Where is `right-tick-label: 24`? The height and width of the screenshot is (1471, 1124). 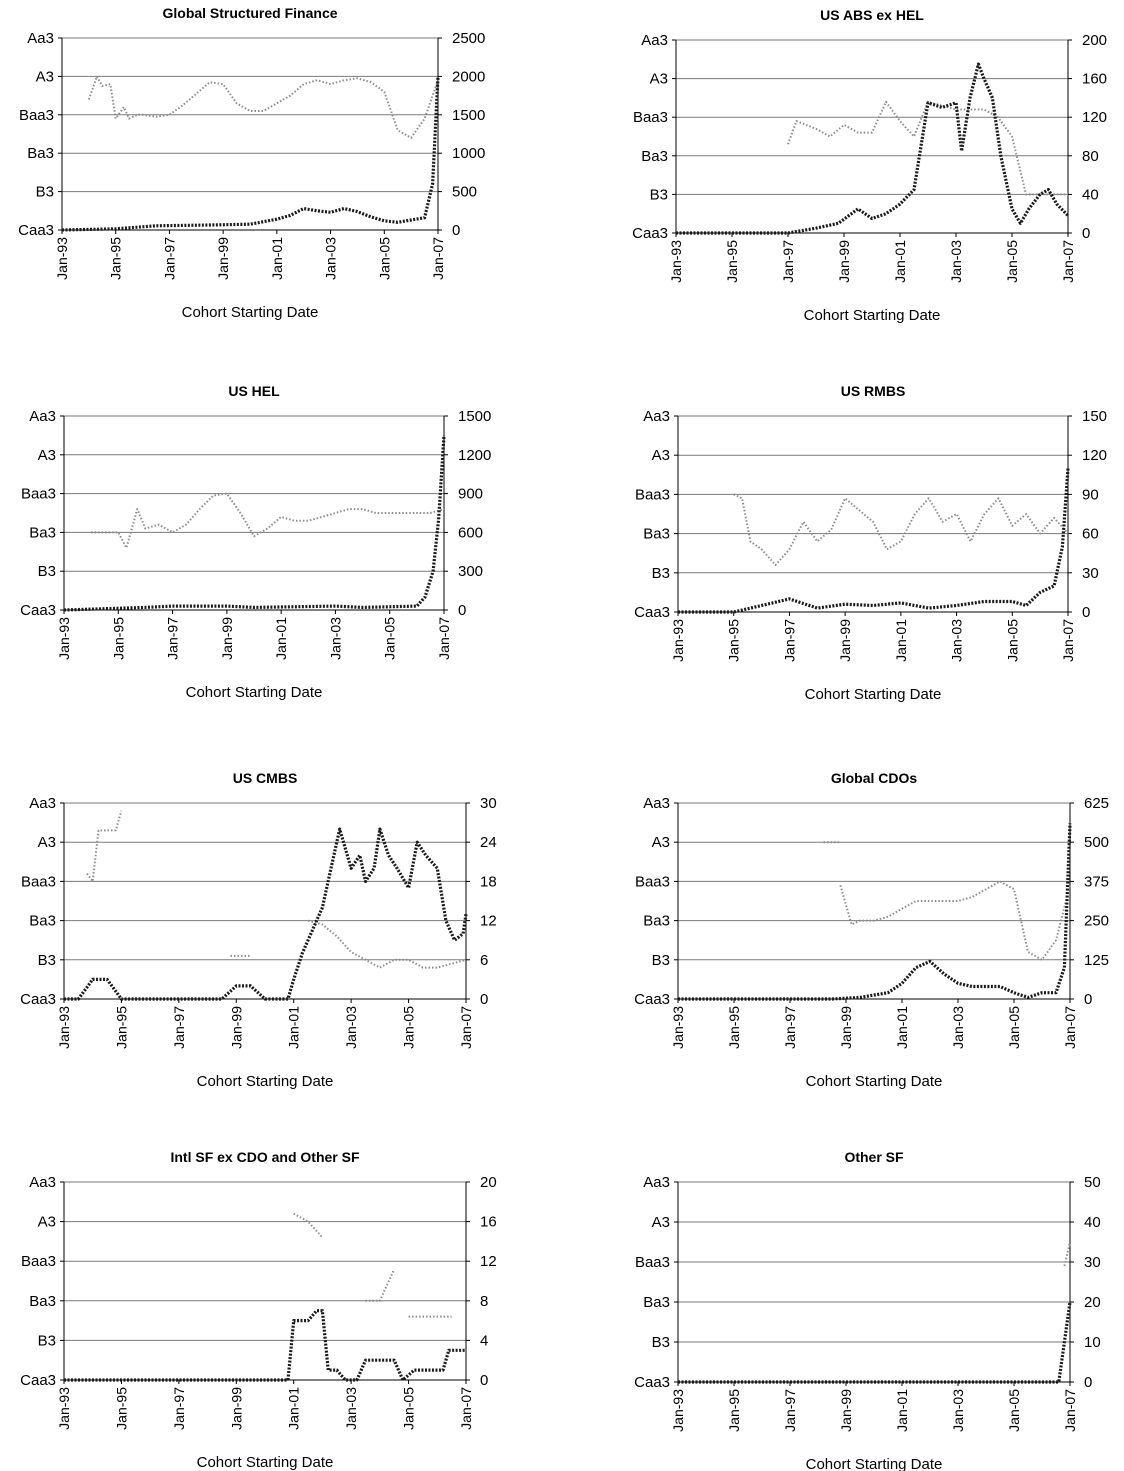 right-tick-label: 24 is located at coordinates (488, 842).